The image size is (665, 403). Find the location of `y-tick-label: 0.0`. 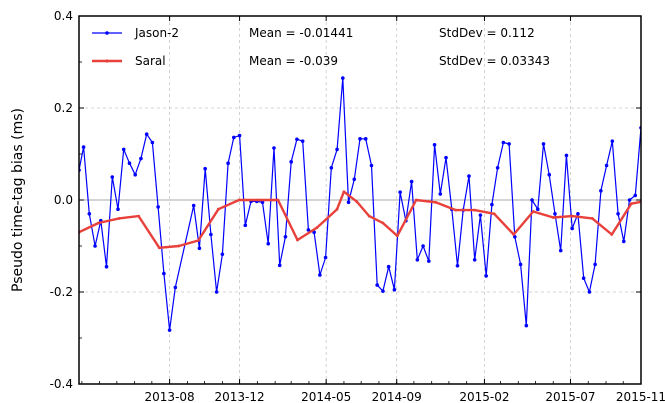

y-tick-label: 0.0 is located at coordinates (63, 200).